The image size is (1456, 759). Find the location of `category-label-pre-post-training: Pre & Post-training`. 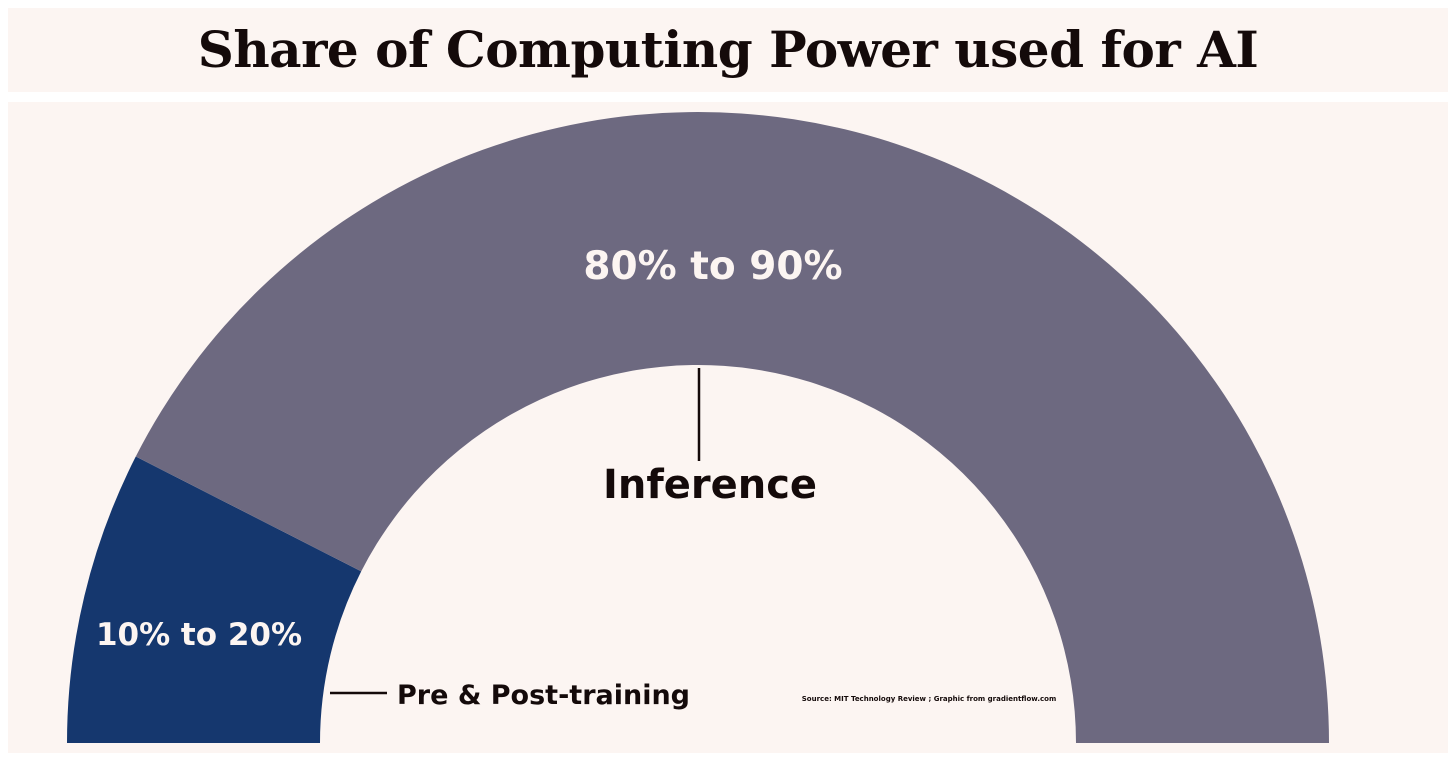

category-label-pre-post-training: Pre & Post-training is located at coordinates (543, 695).